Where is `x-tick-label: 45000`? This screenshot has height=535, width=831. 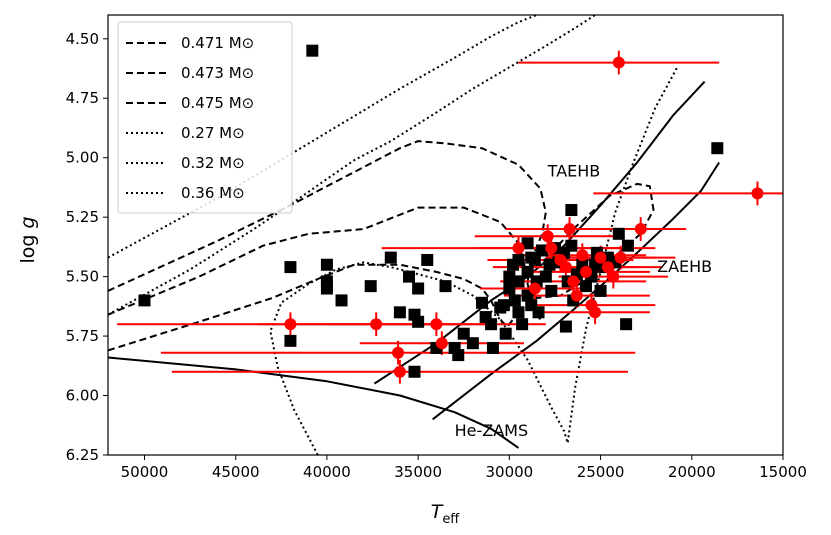 x-tick-label: 45000 is located at coordinates (236, 472).